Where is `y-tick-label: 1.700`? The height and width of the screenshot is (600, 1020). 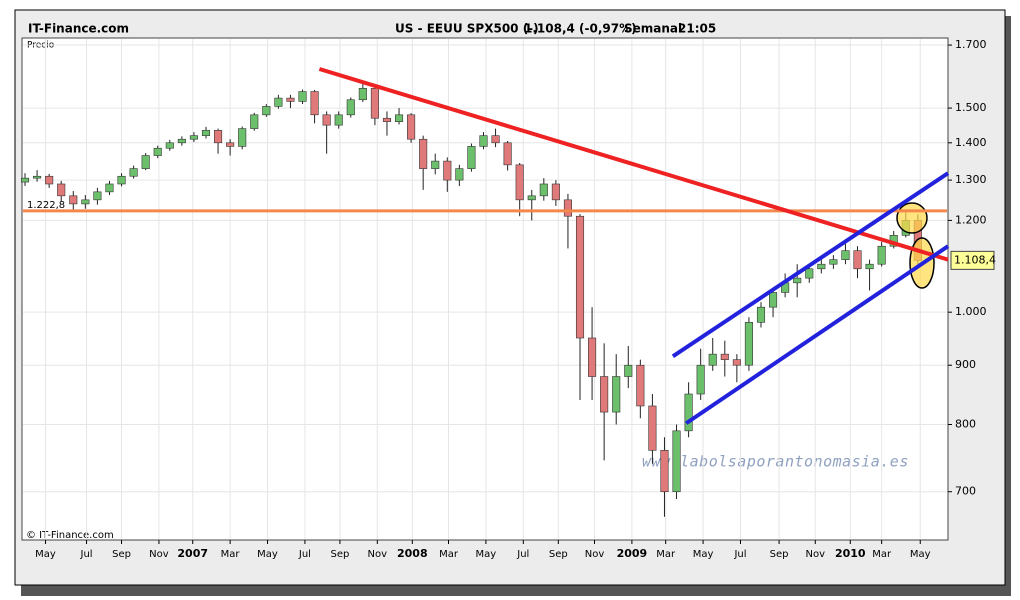 y-tick-label: 1.700 is located at coordinates (971, 44).